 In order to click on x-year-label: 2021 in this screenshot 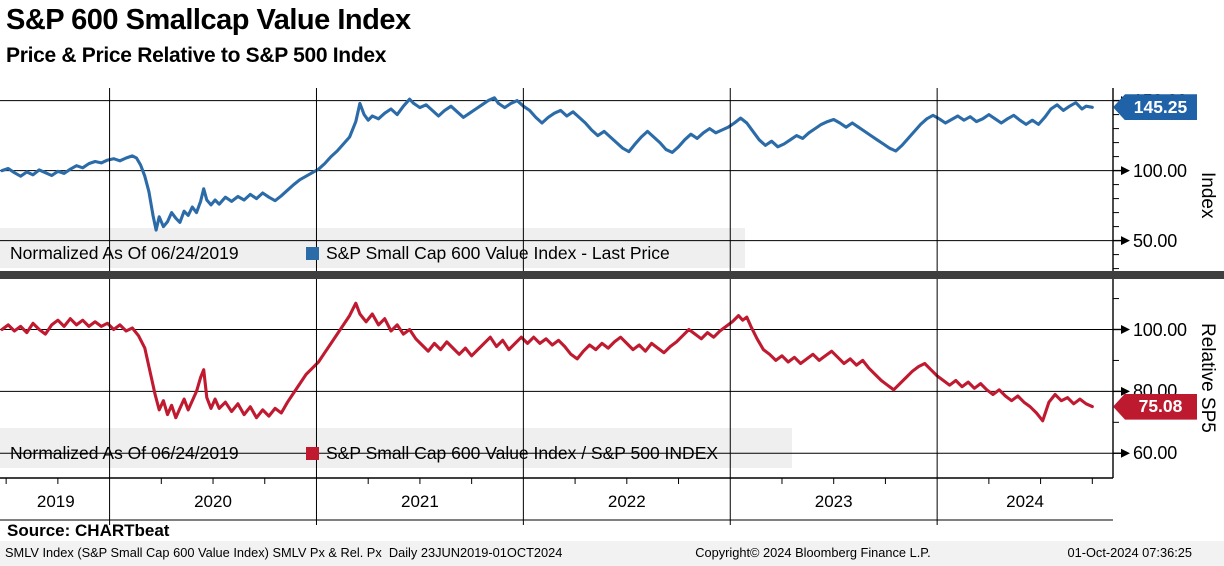, I will do `click(419, 501)`.